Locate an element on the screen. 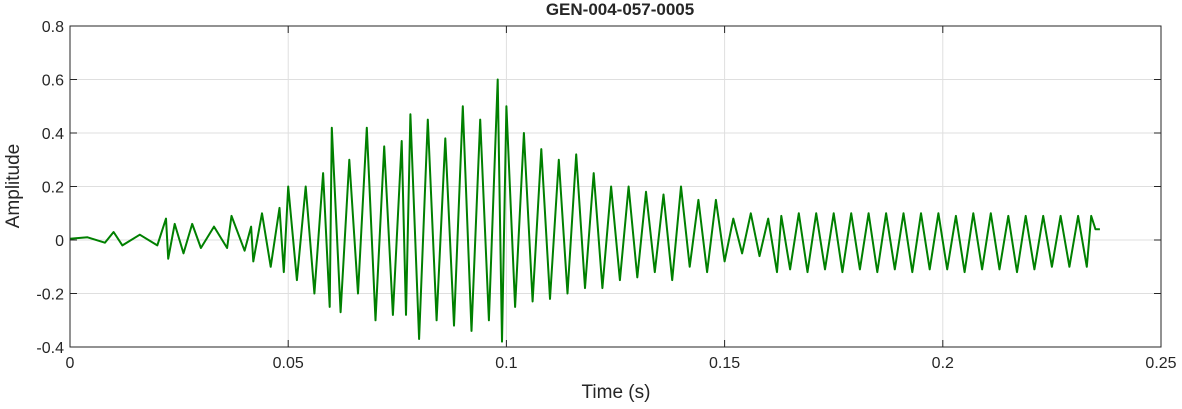 Image resolution: width=1182 pixels, height=409 pixels. y-tick-label: 0.2 is located at coordinates (53, 188).